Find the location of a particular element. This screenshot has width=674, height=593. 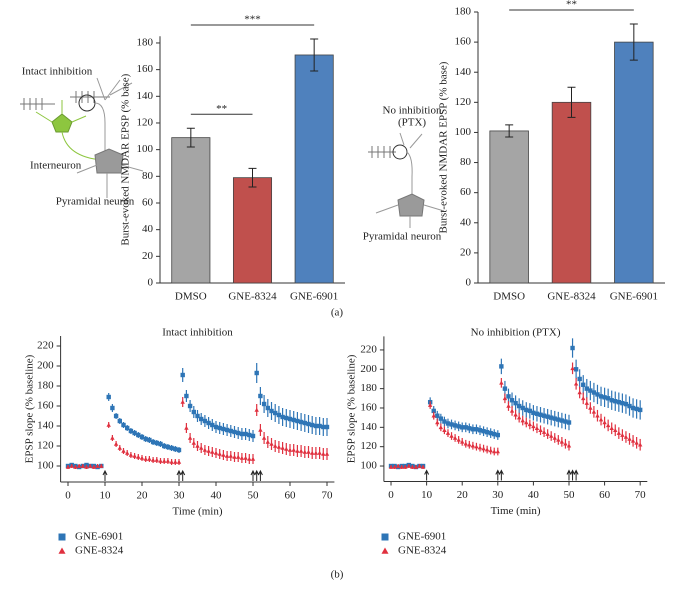

chart-title: Intact inhibition is located at coordinates (197, 333).